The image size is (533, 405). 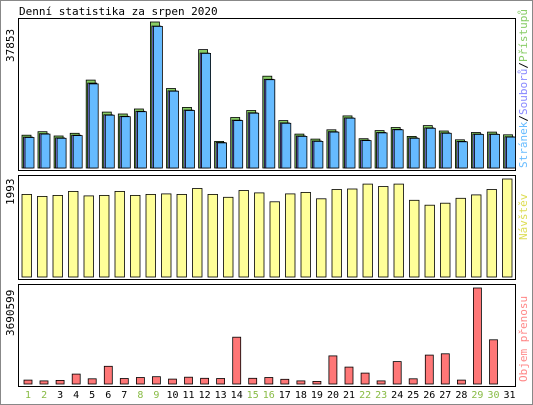 I want to click on day-label-8: 8, so click(x=140, y=395).